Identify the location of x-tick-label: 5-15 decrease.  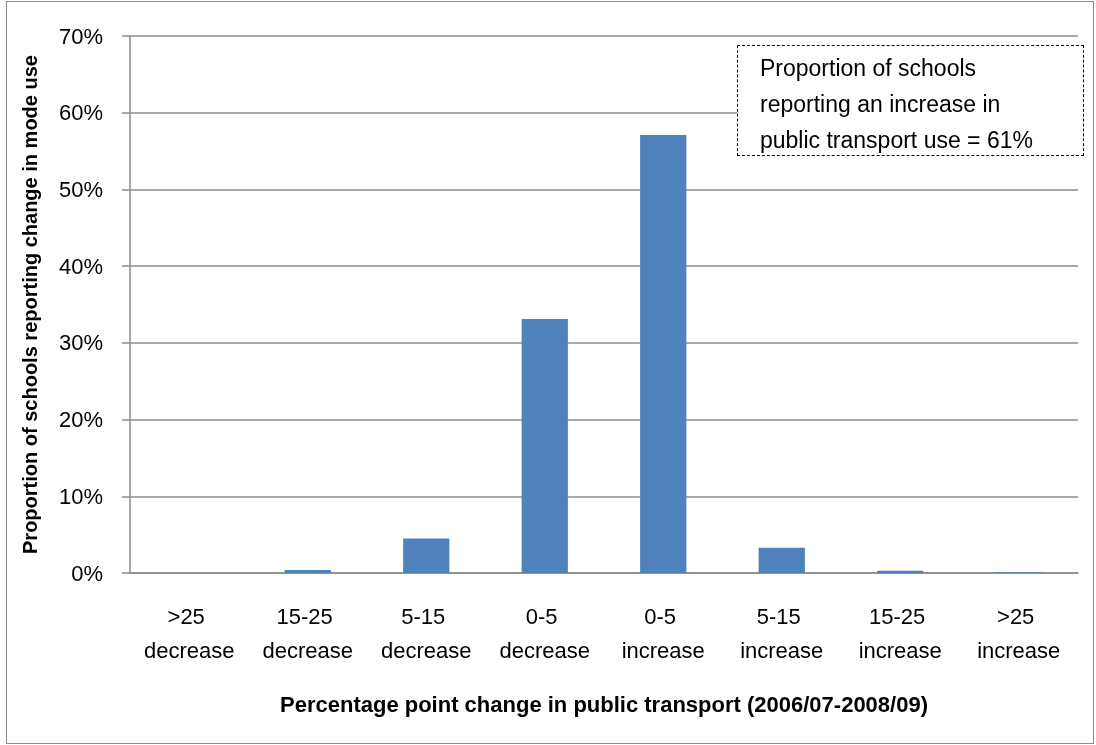
(426, 633).